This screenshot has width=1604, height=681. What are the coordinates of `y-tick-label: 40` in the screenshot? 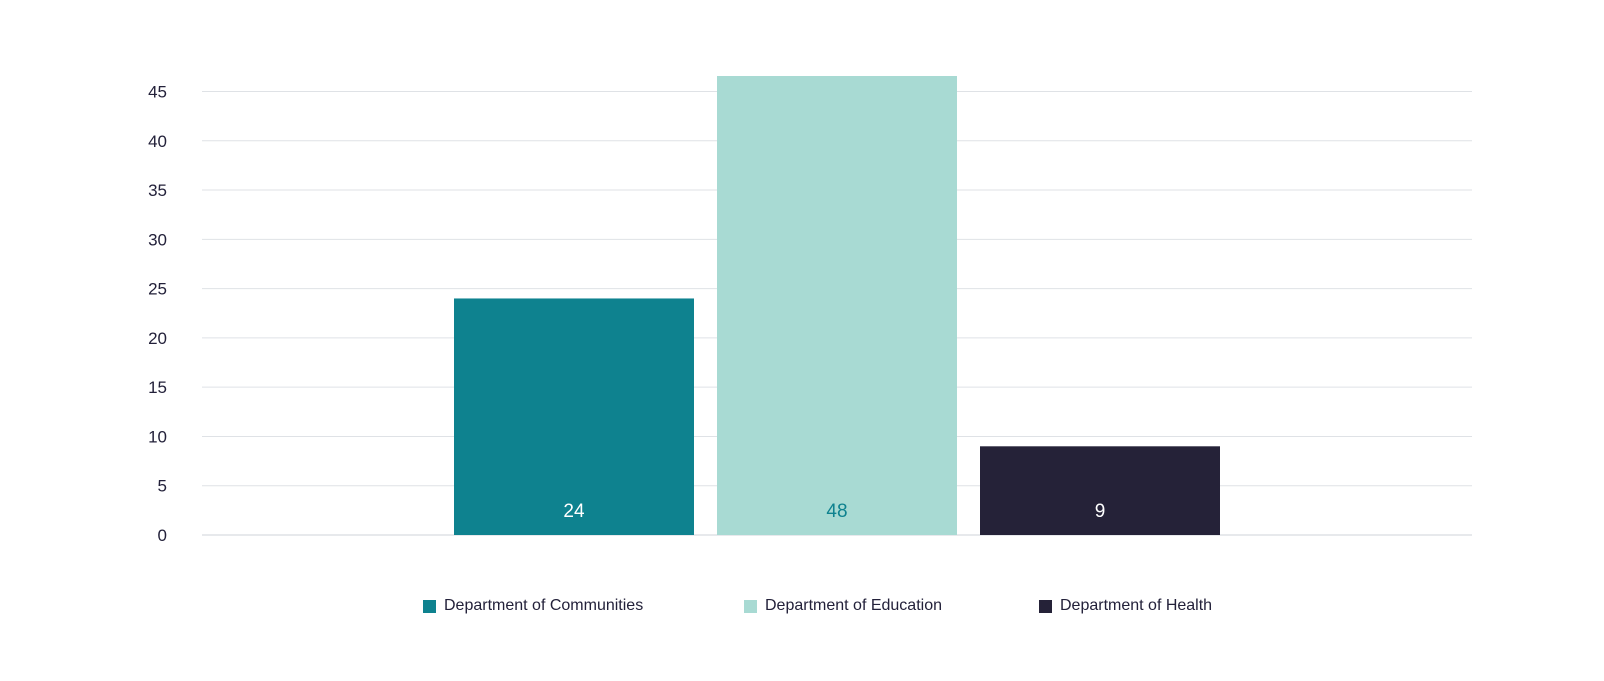 It's located at (157, 141).